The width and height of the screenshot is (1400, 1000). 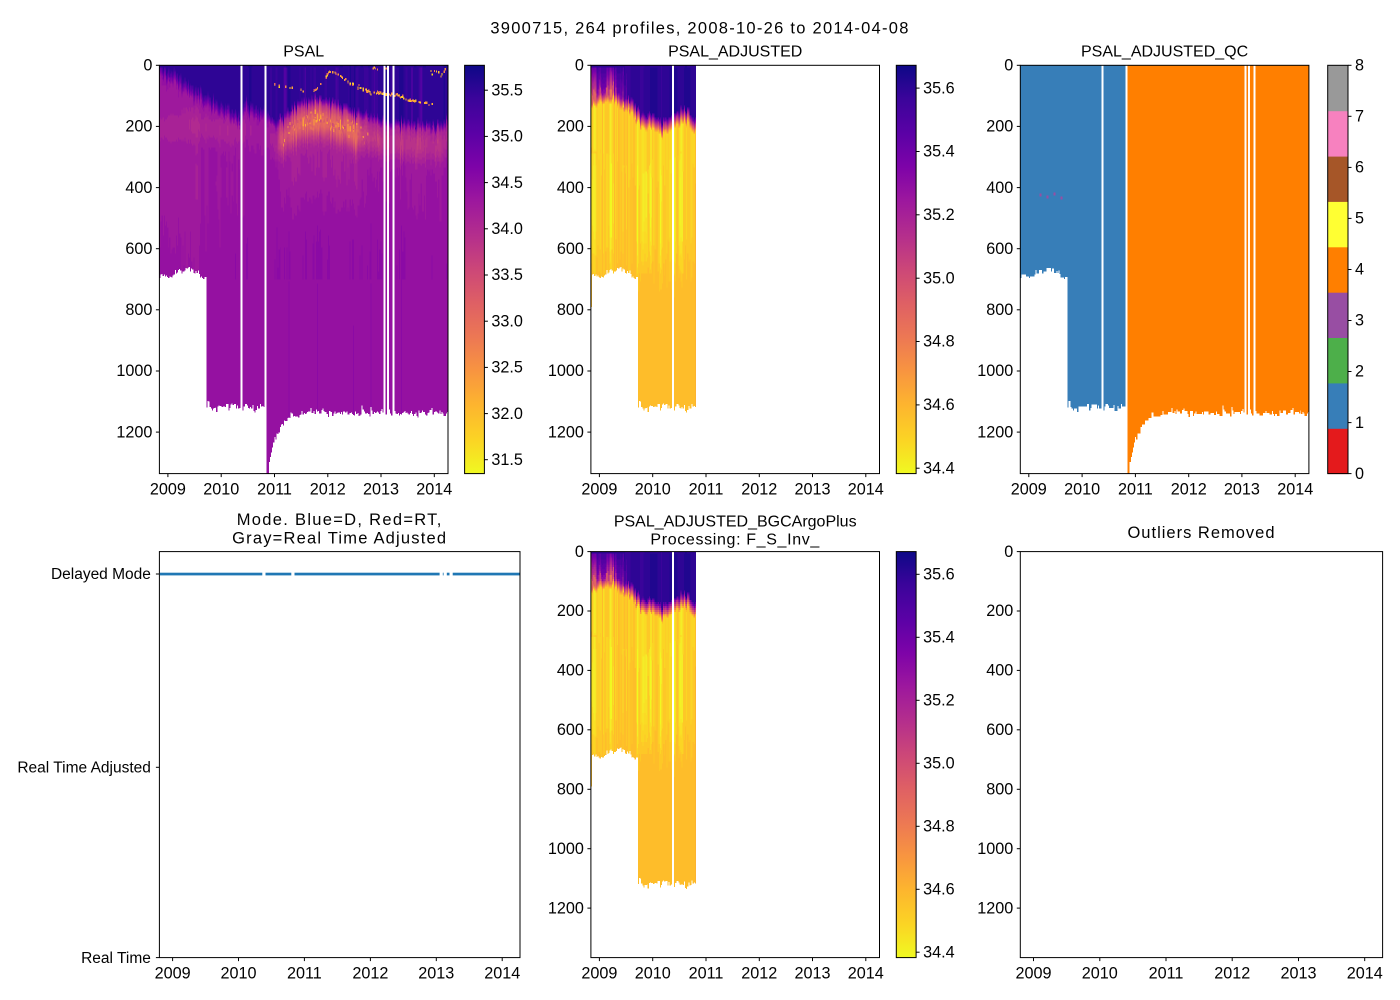 I want to click on svg-text: Mode. Blue=D, Red=RT,, so click(x=340, y=520).